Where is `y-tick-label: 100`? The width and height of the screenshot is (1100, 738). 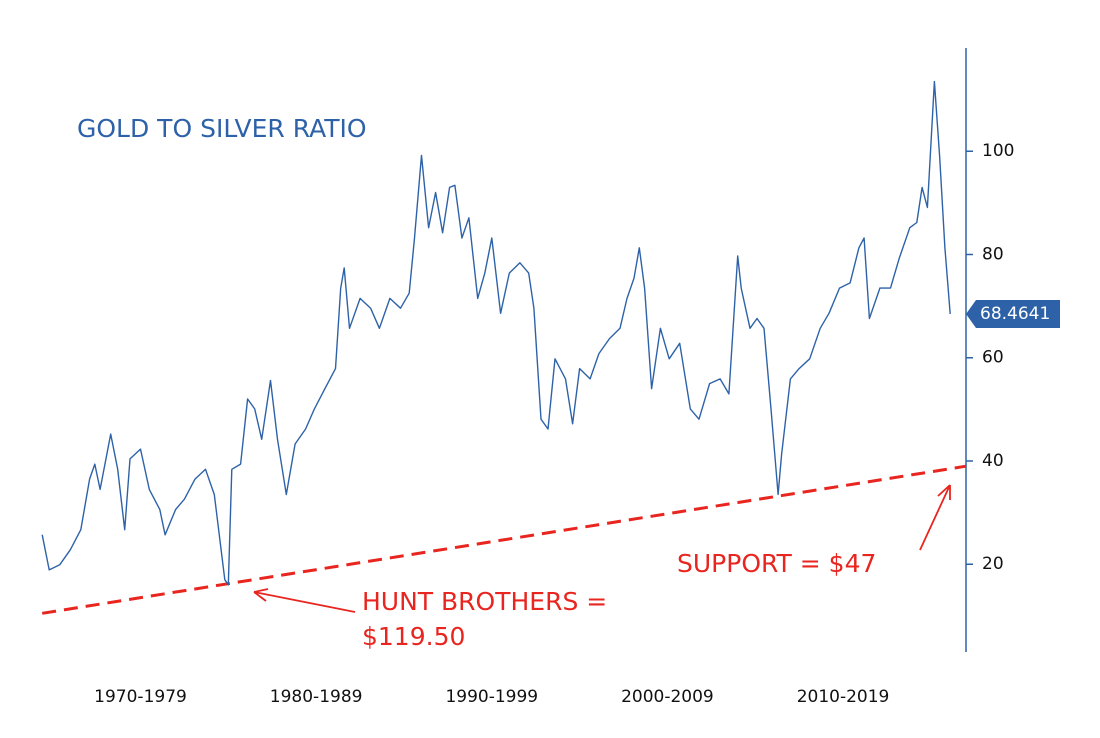
y-tick-label: 100 is located at coordinates (998, 151).